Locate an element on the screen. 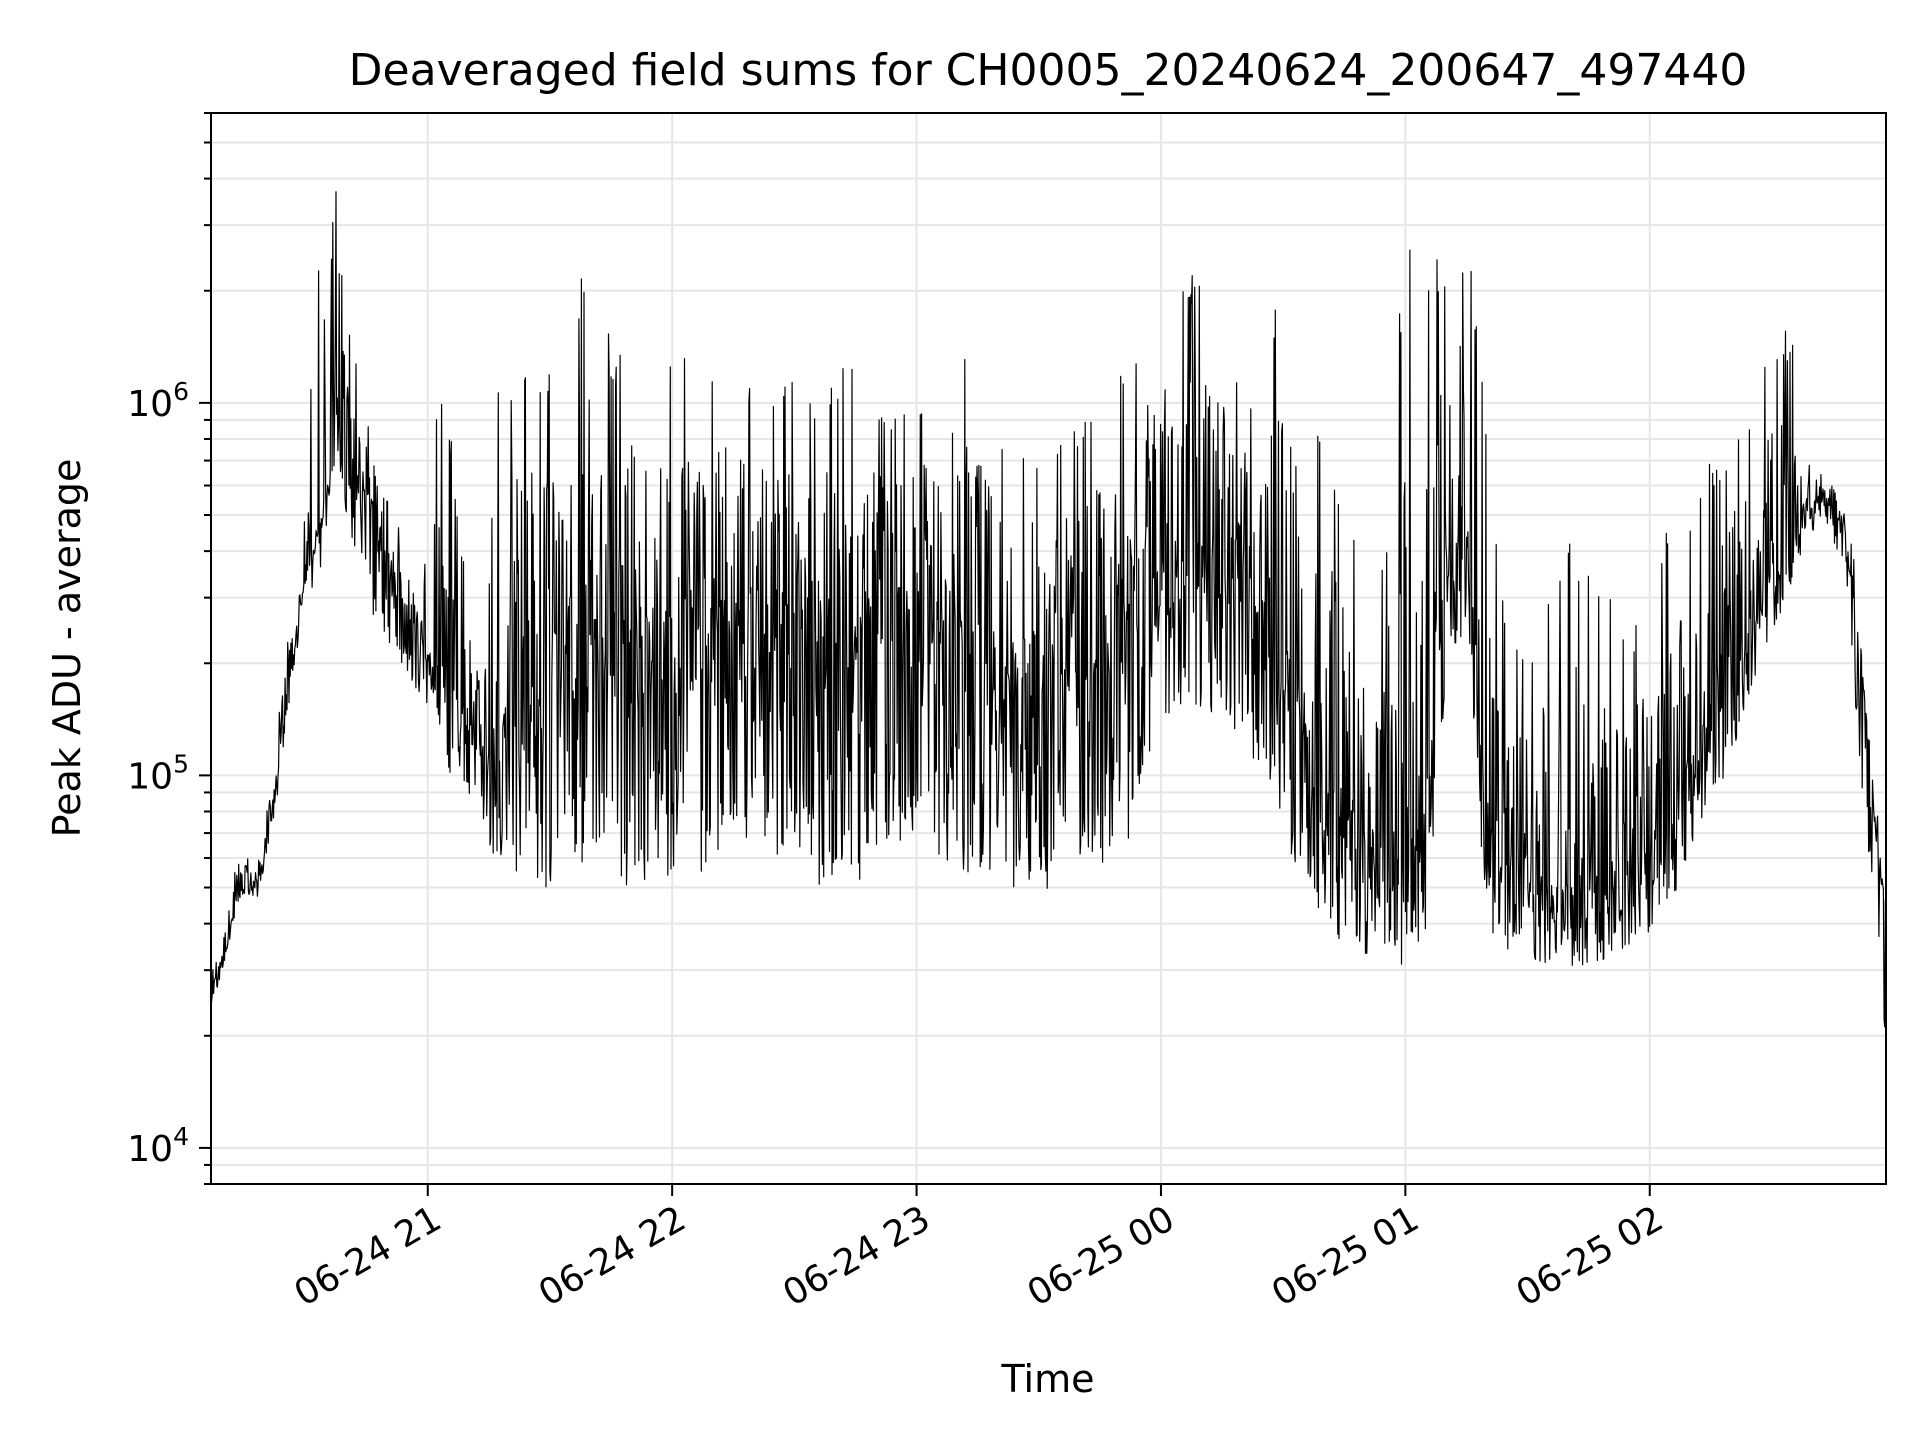 This screenshot has width=1920, height=1440. x-axis-label: Time is located at coordinates (1048, 1379).